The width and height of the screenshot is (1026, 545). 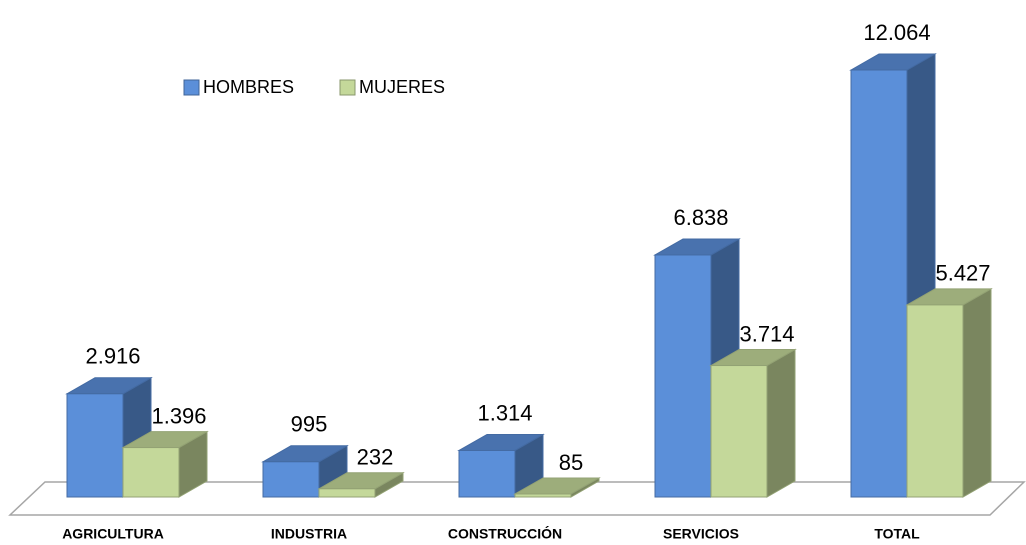 I want to click on value-label: 5.427, so click(x=962, y=273).